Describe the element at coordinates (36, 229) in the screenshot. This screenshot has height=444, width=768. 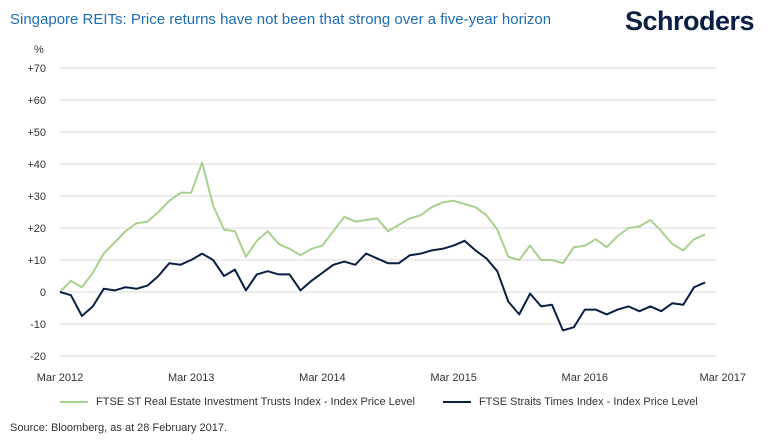
I see `y-tick-label: +20` at that location.